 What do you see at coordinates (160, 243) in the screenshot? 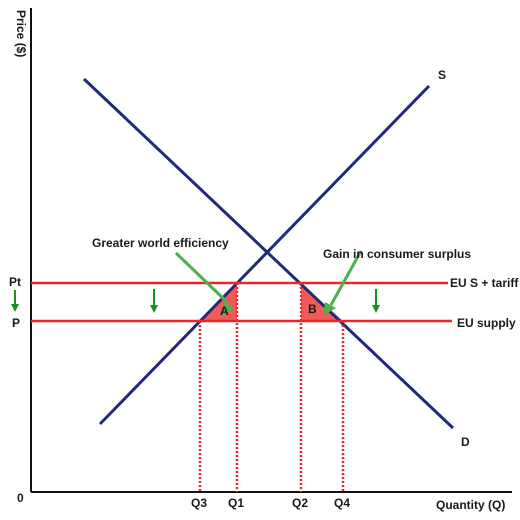
I see `efficiency-annotation: Greater world efficiency` at bounding box center [160, 243].